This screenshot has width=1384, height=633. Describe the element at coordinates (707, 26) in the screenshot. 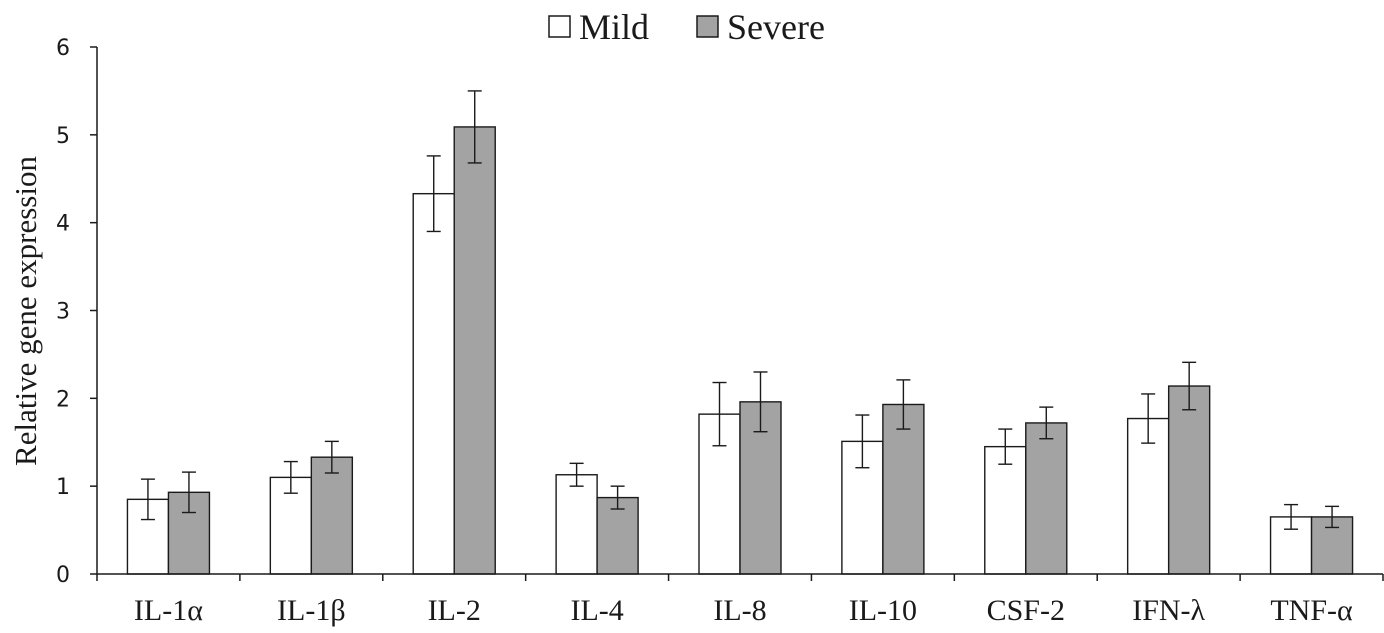

I see `legend-swatch-severe` at that location.